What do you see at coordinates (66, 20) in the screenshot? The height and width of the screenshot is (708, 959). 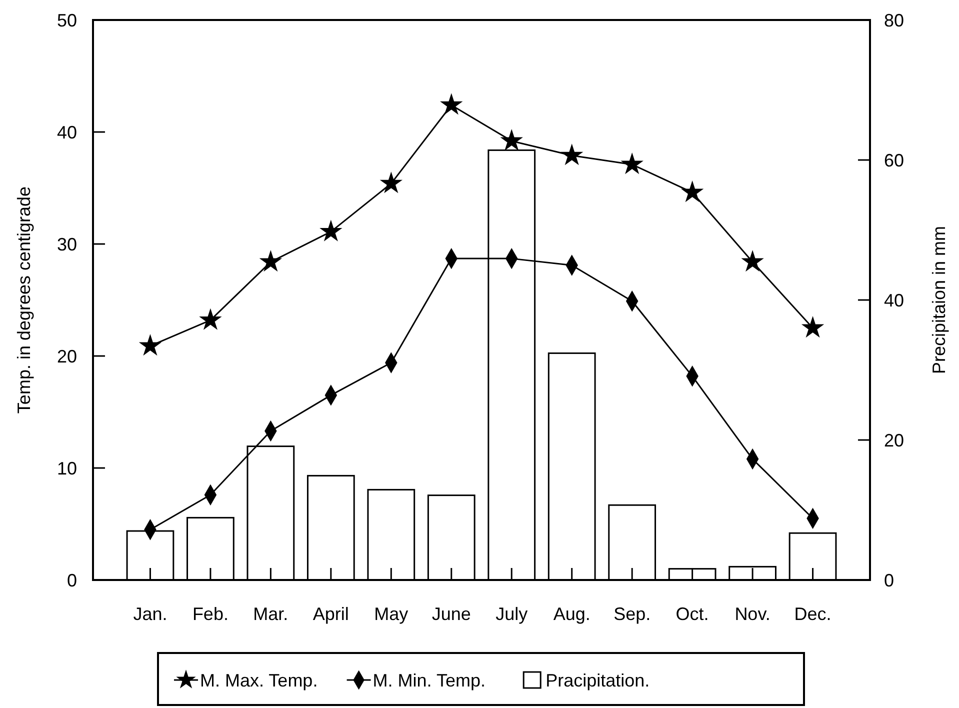 I see `y-tick-label: 50` at bounding box center [66, 20].